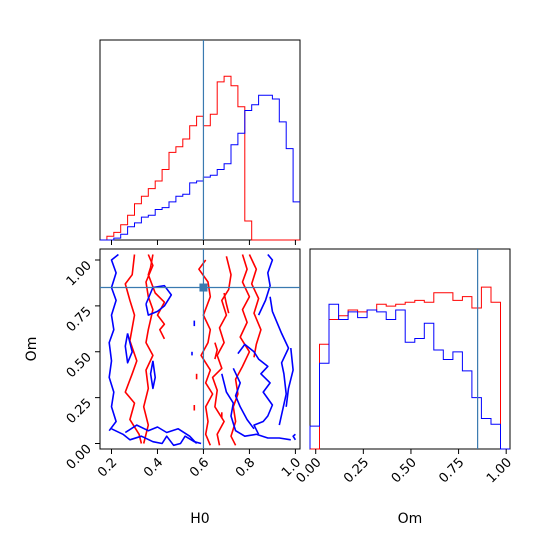 This screenshot has height=550, width=550. Describe the element at coordinates (203, 287) in the screenshot. I see `truth-point-marker` at that location.